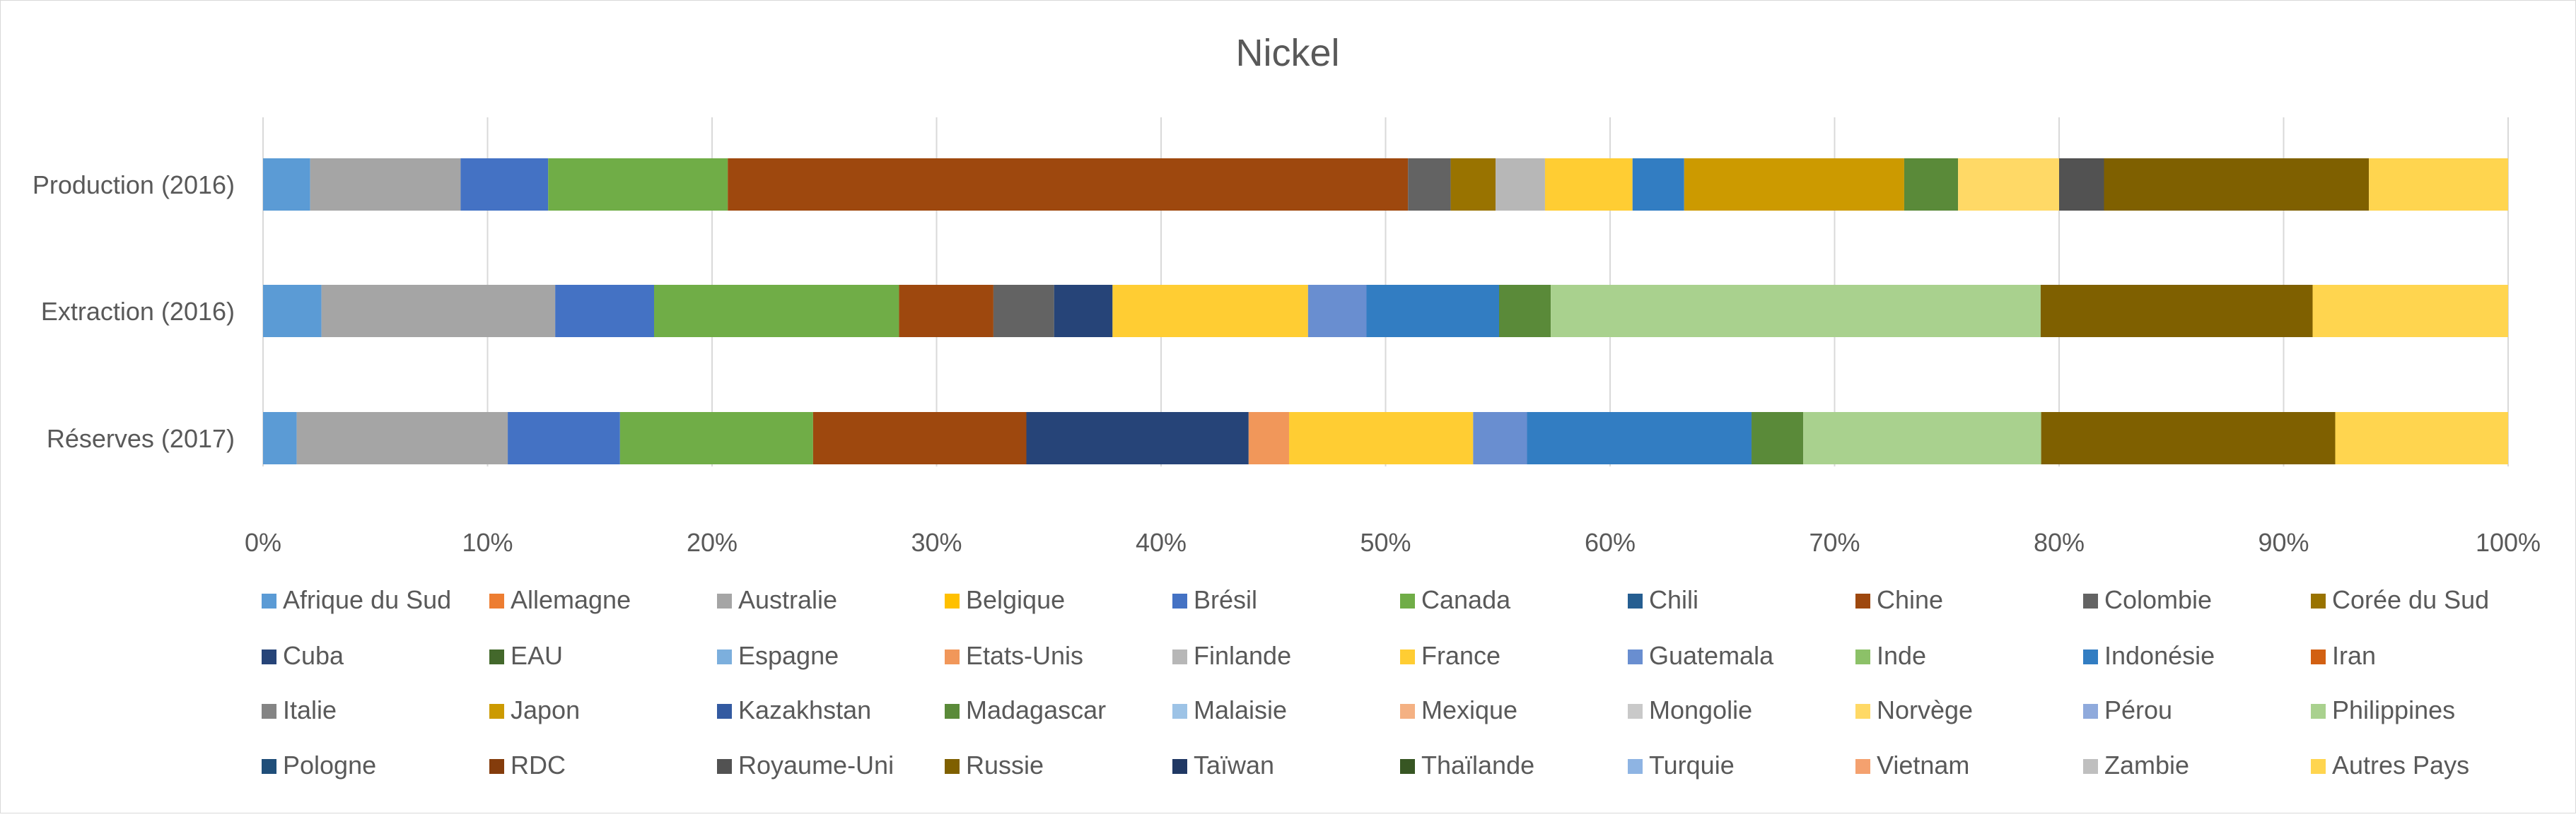  I want to click on legend-item-etats-unis: Etats-Unis, so click(1014, 655).